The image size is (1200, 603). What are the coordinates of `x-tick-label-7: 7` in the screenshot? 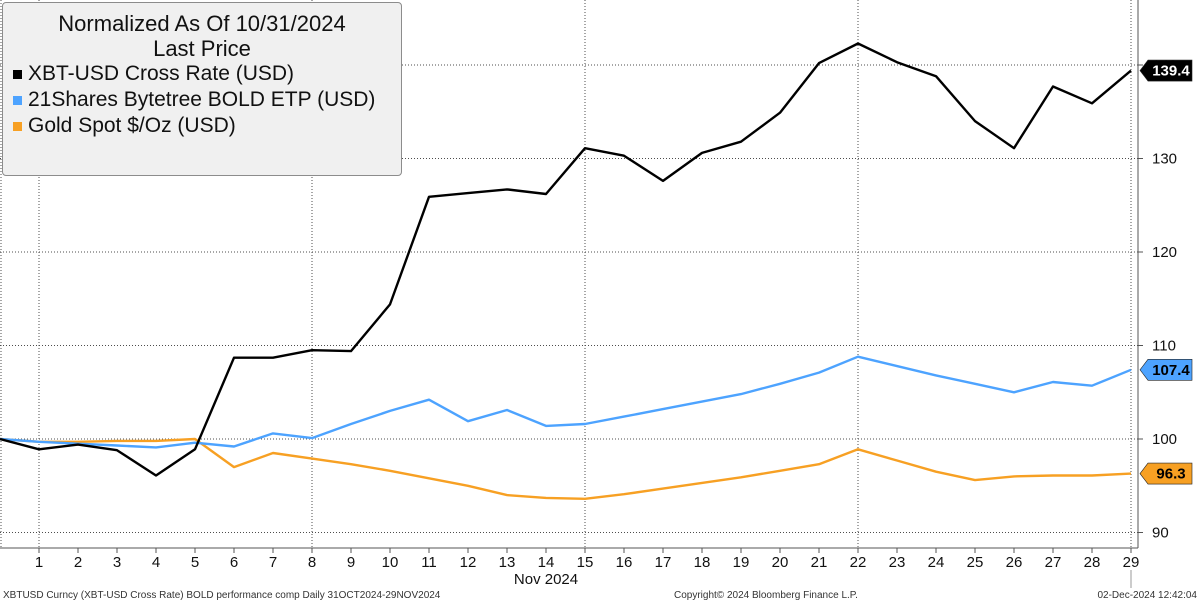 It's located at (273, 562).